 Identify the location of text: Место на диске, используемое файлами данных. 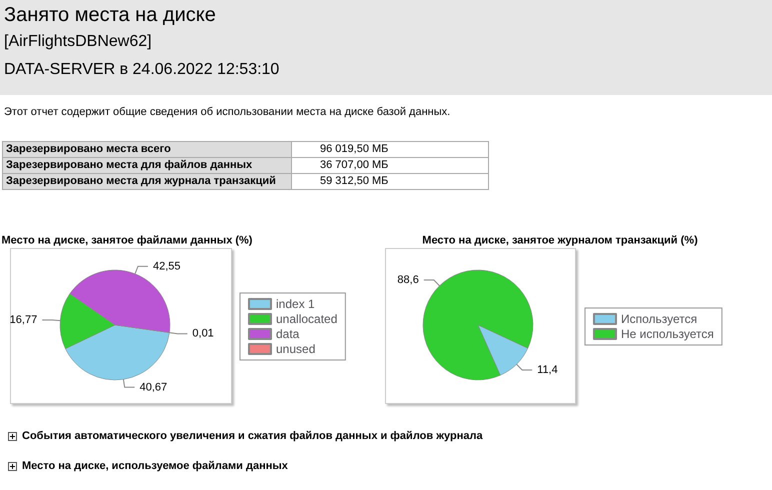
(155, 466).